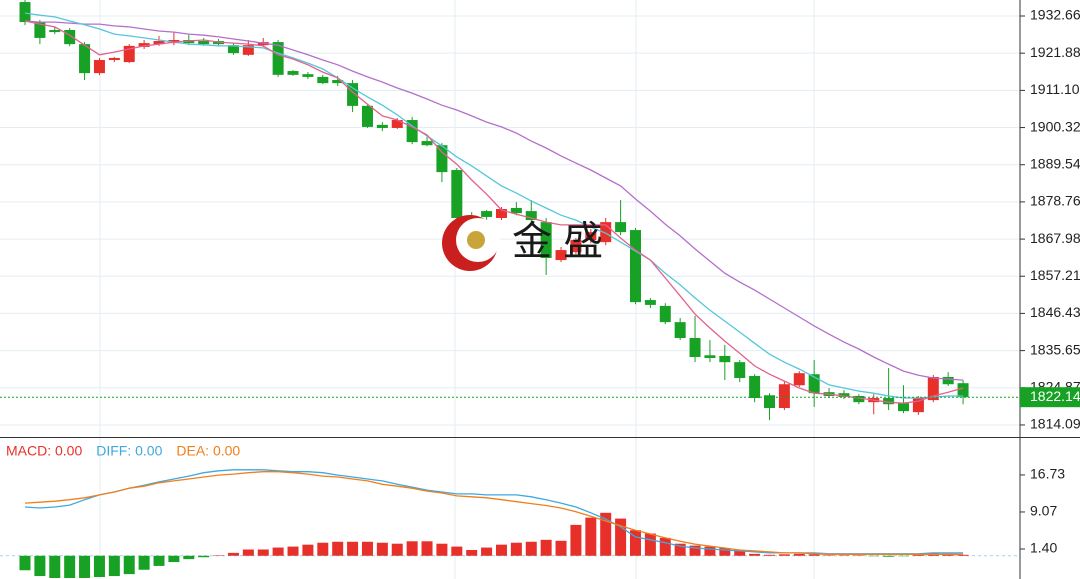 This screenshot has width=1080, height=579. Describe the element at coordinates (1055, 15) in the screenshot. I see `y-tick-label: 1932.66` at that location.